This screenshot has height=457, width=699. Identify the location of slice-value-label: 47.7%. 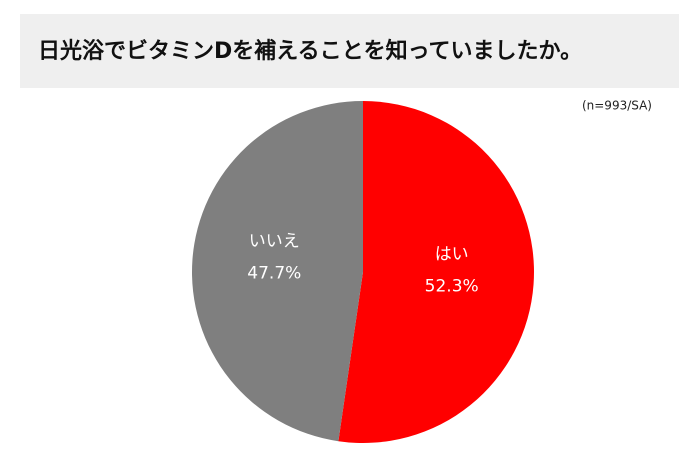
(274, 274).